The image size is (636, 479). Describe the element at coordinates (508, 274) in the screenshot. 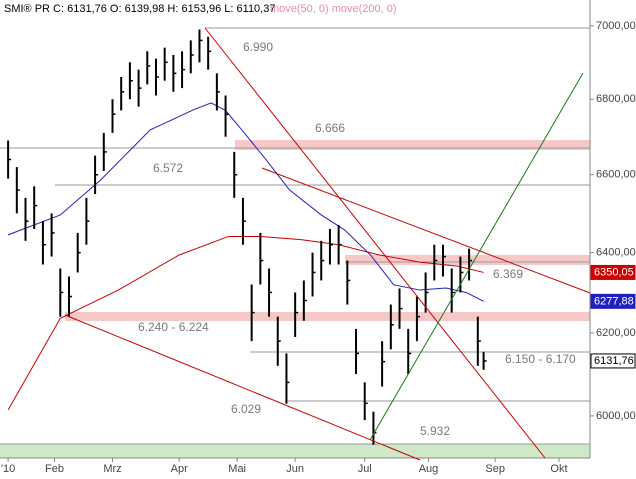

I see `level-label: 6.369` at that location.